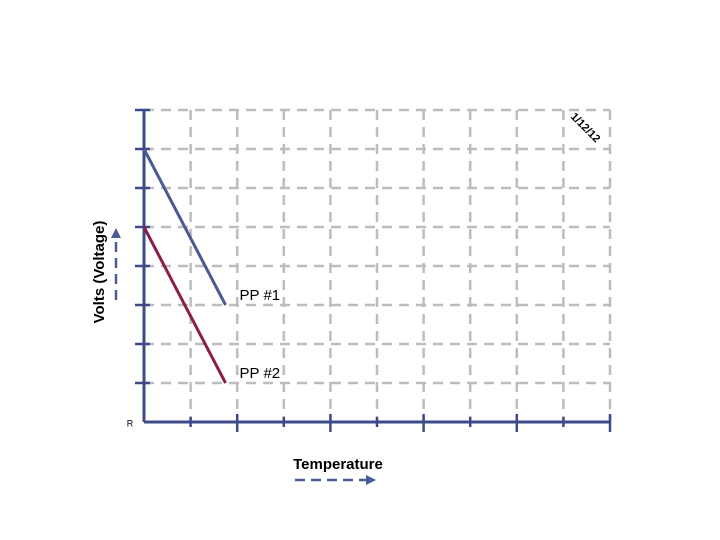  Describe the element at coordinates (338, 464) in the screenshot. I see `x-axis-label: Temperature` at that location.